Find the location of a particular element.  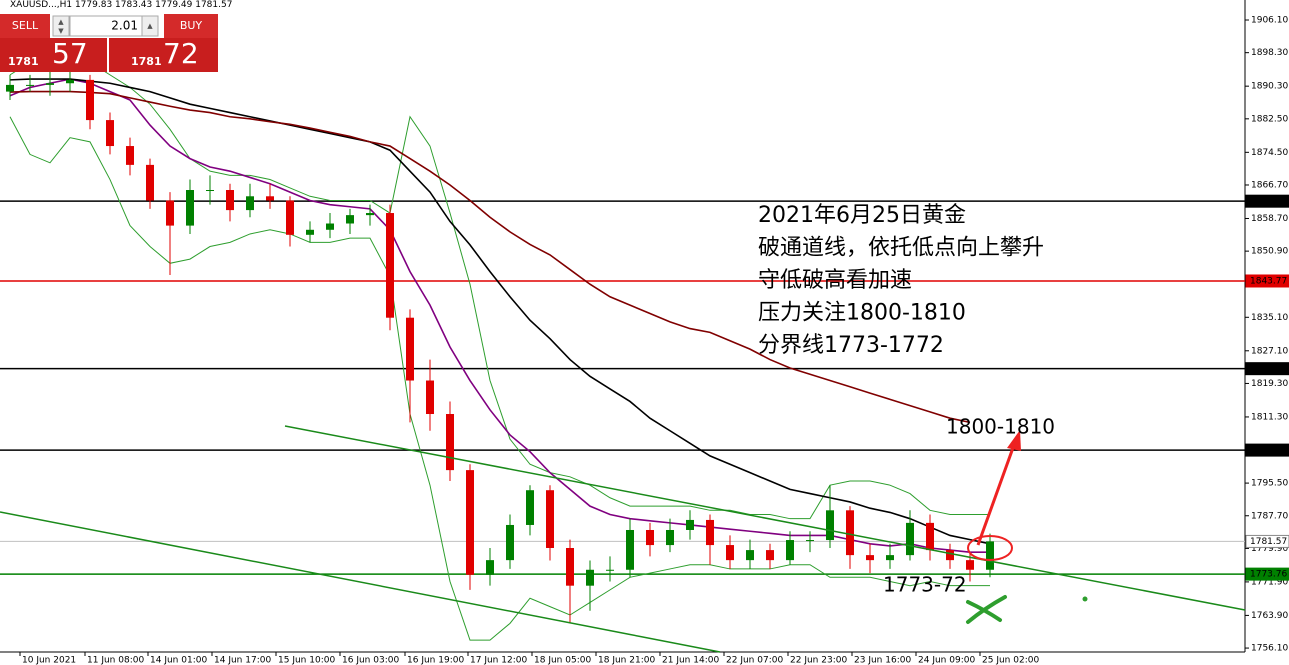

annotation-text: 破通道线，依托低点向上攀升 is located at coordinates (901, 248).